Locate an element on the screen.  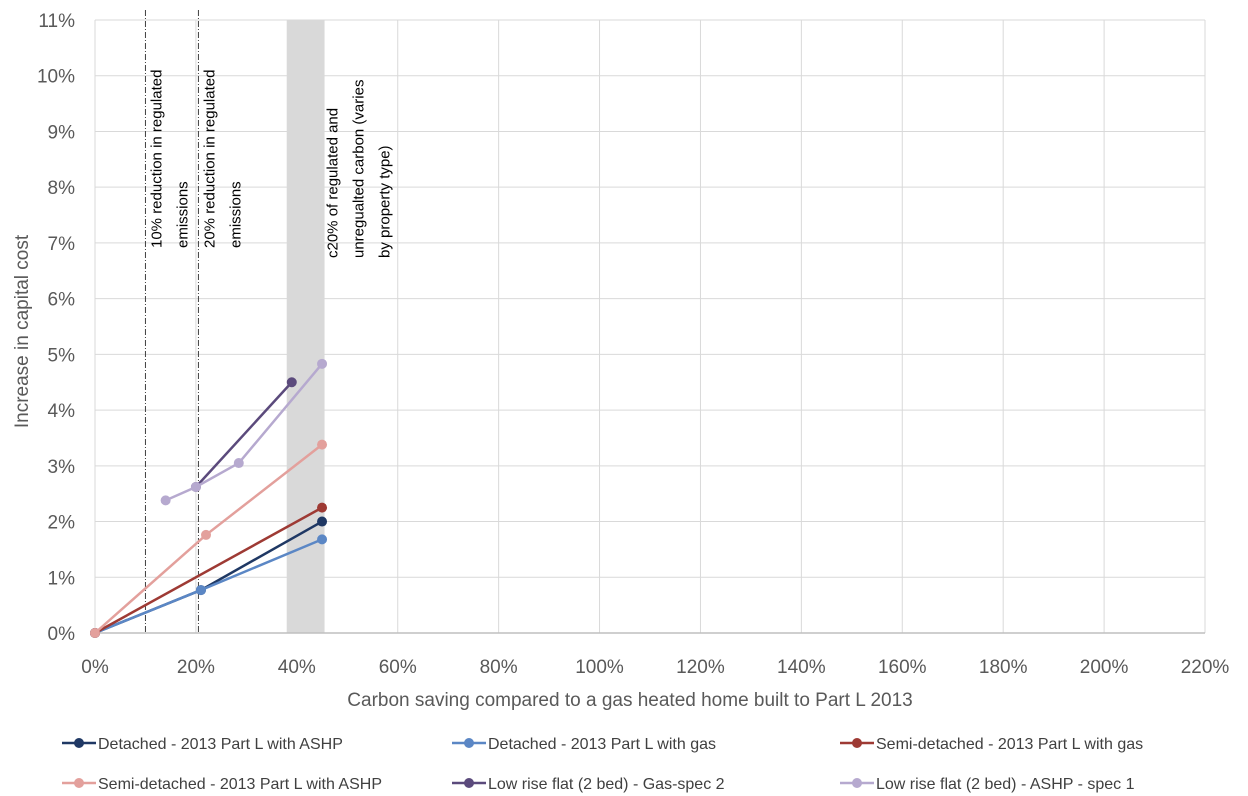
legend-item: Semi-detached - 2013 Part L with gas is located at coordinates (991, 744).